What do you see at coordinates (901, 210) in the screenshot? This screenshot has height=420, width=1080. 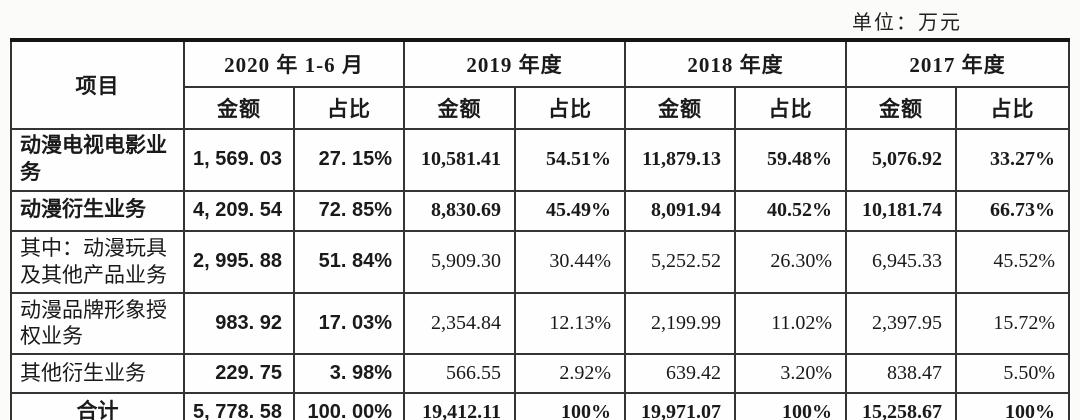 I see `cell-amount-2017: 10,181.74` at bounding box center [901, 210].